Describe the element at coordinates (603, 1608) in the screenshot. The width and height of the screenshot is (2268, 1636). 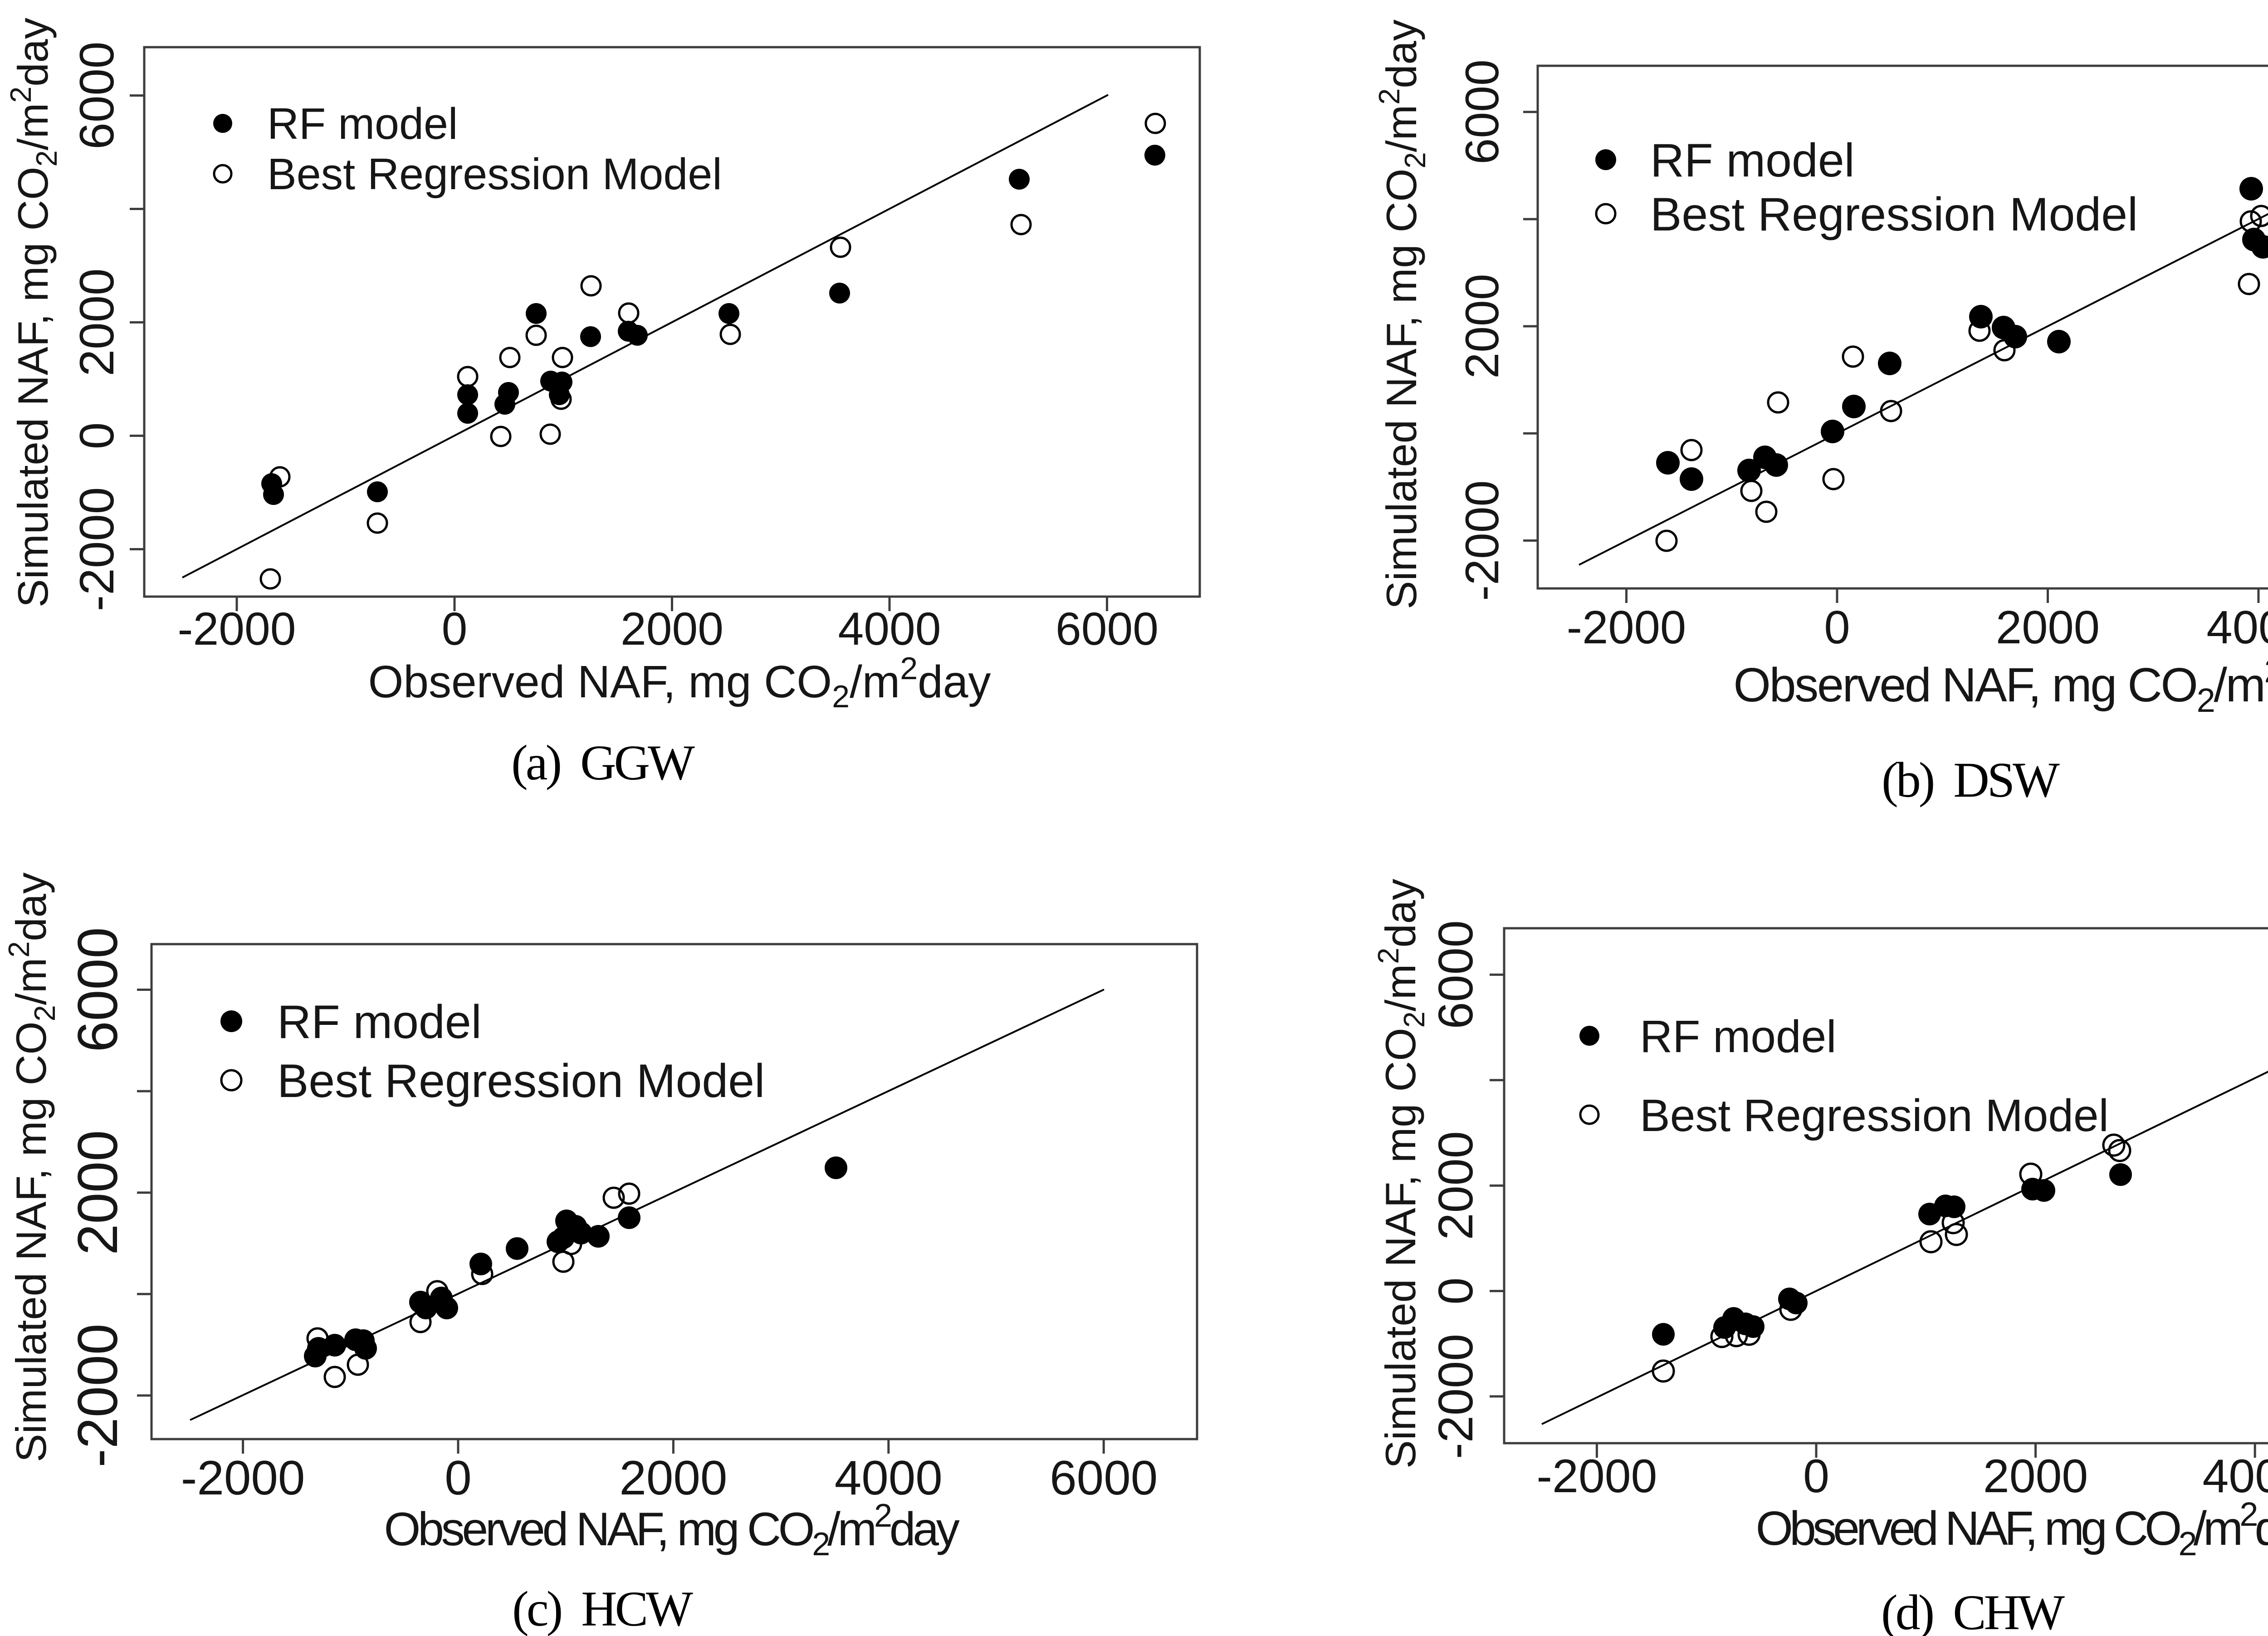
I see `svg-text: (c) HCW` at that location.